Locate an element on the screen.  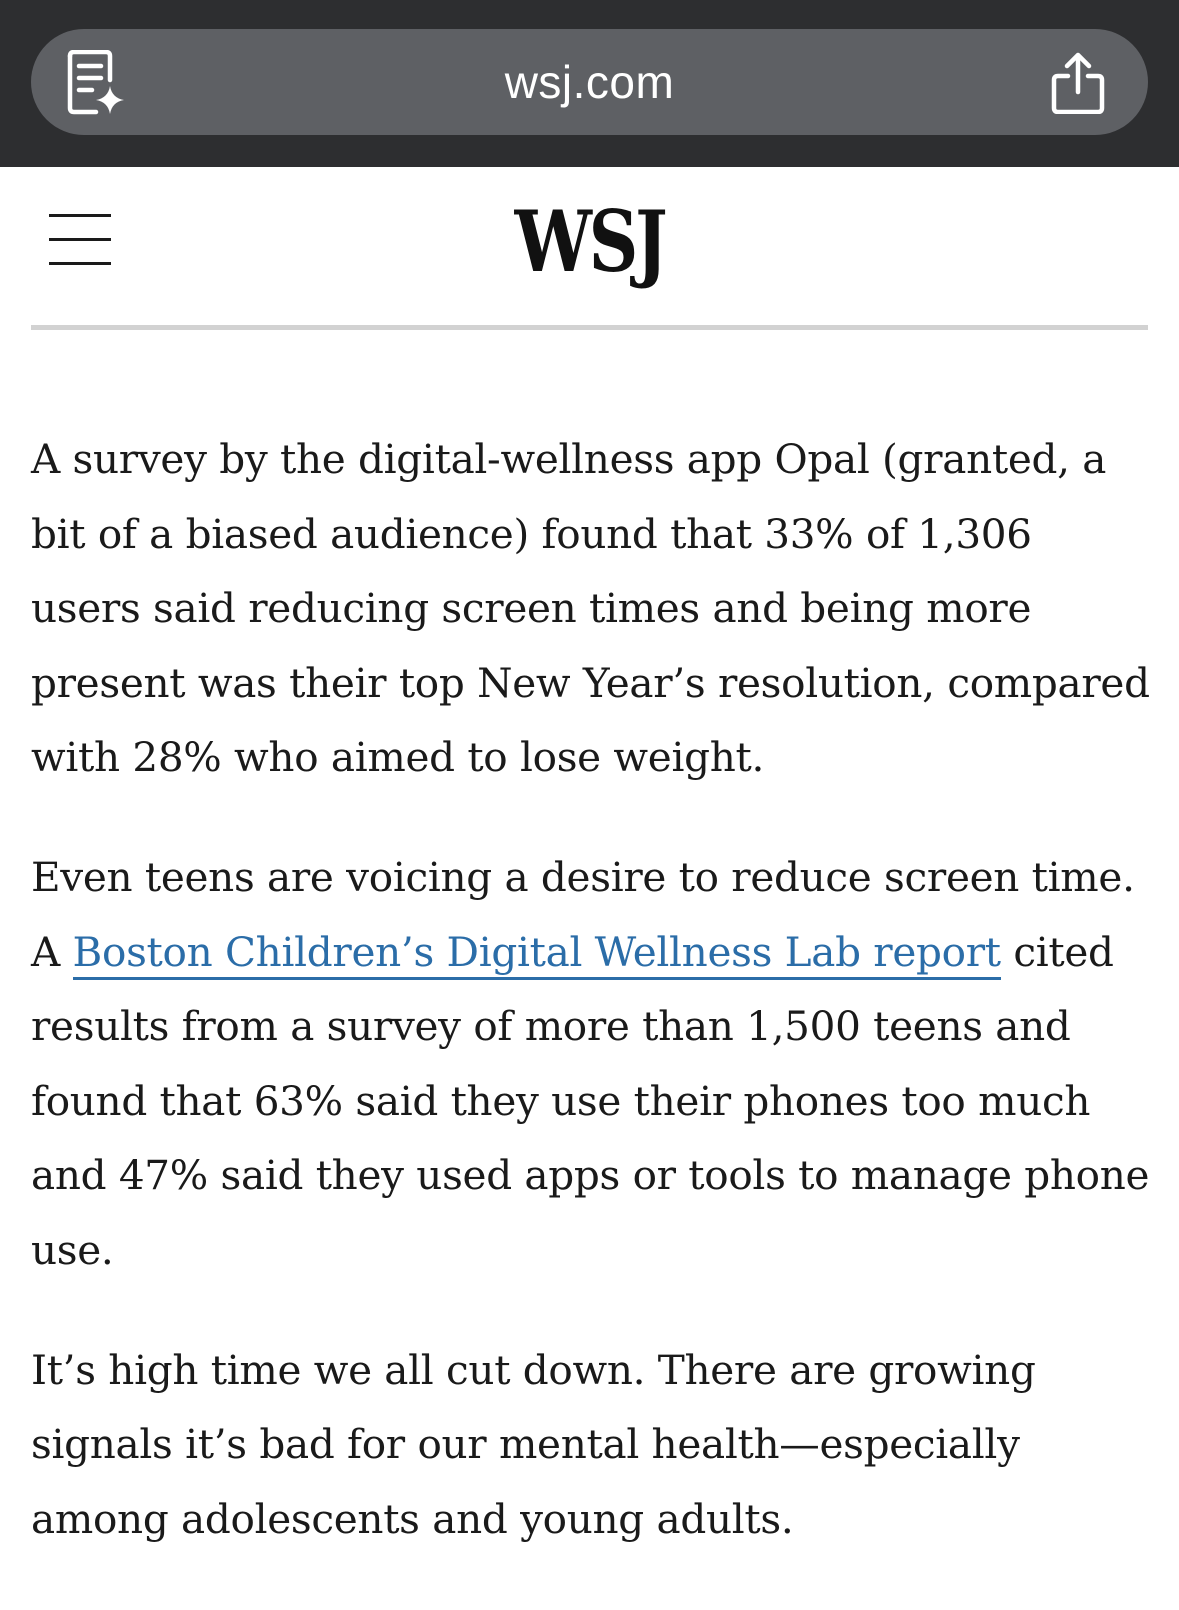
header-divider is located at coordinates (589, 327).